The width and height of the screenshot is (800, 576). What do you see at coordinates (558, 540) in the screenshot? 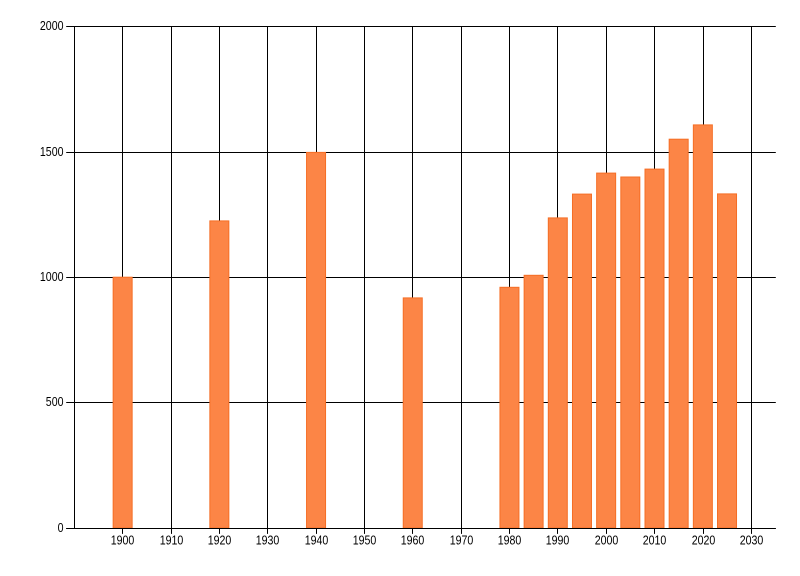
I see `svg-text: 1990` at bounding box center [558, 540].